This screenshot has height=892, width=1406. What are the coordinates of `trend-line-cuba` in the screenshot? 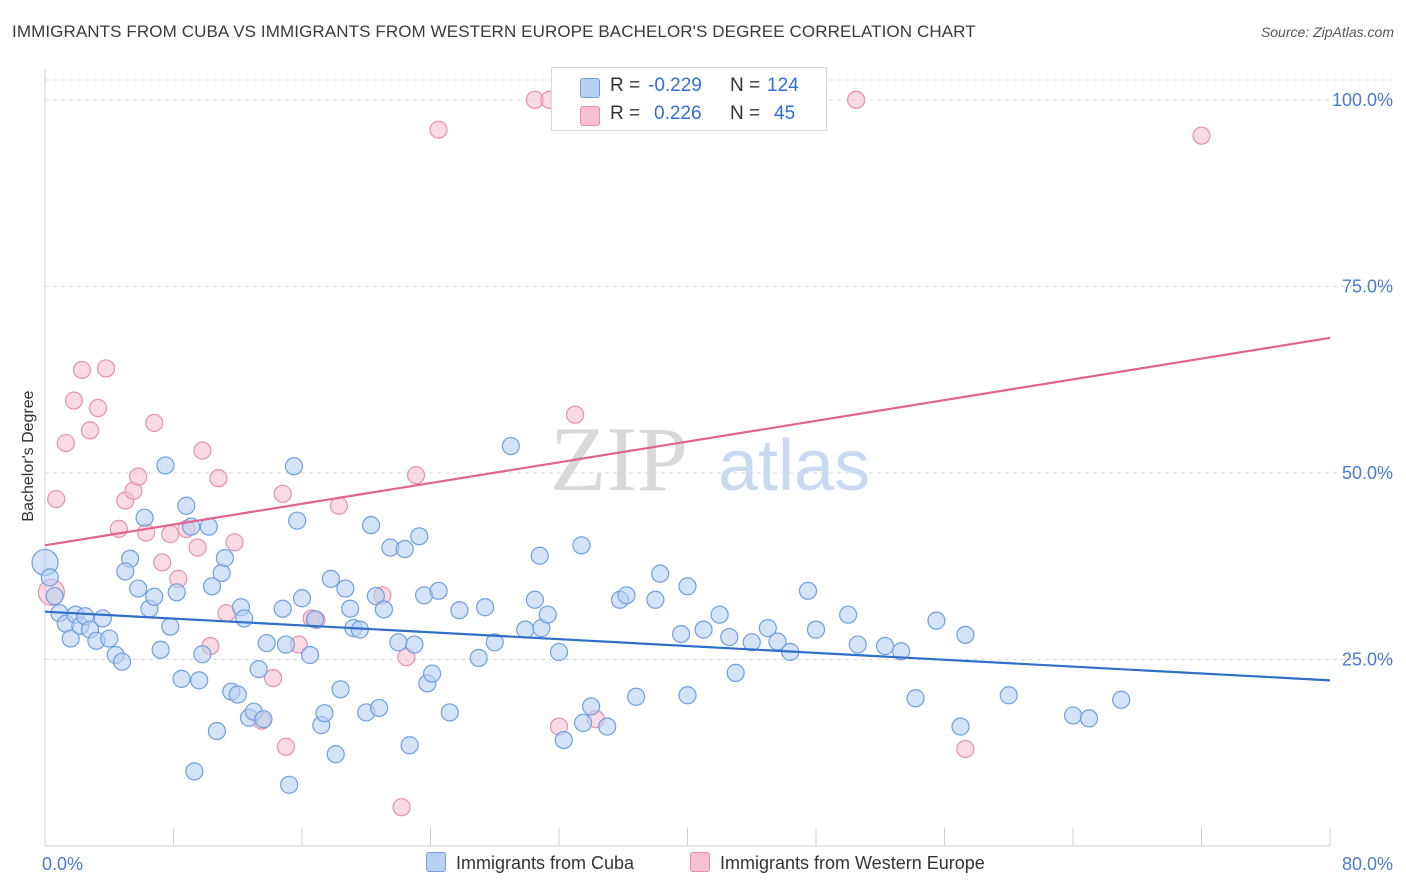 It's located at (687, 646).